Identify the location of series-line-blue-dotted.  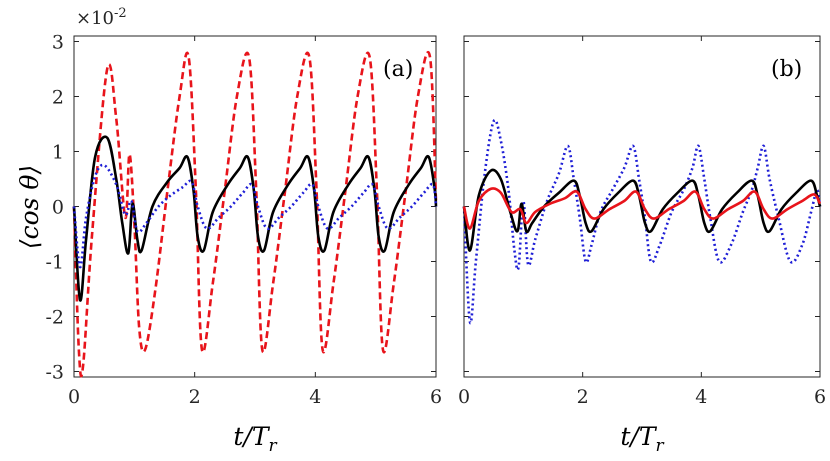
(255, 216).